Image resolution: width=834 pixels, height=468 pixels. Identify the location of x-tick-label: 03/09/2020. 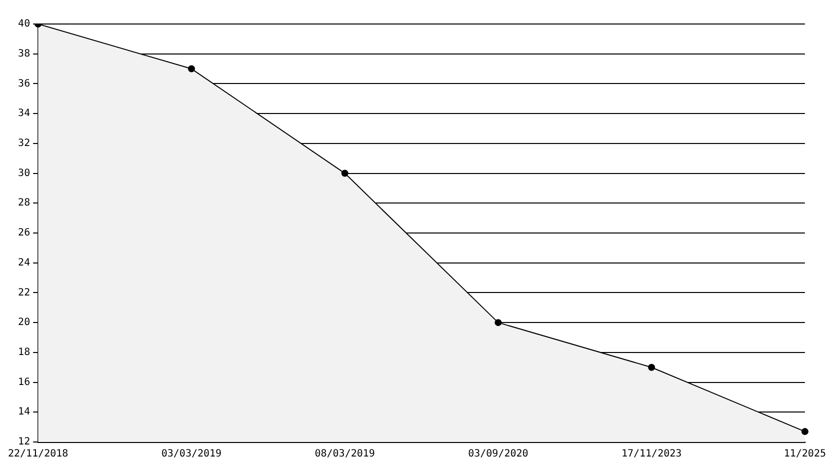
(498, 454).